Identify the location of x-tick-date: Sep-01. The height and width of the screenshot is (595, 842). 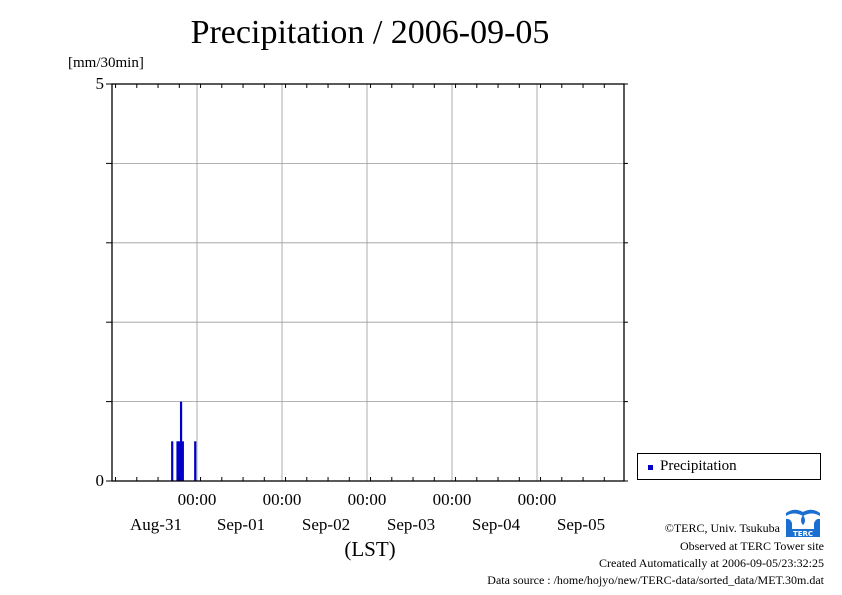
(241, 524).